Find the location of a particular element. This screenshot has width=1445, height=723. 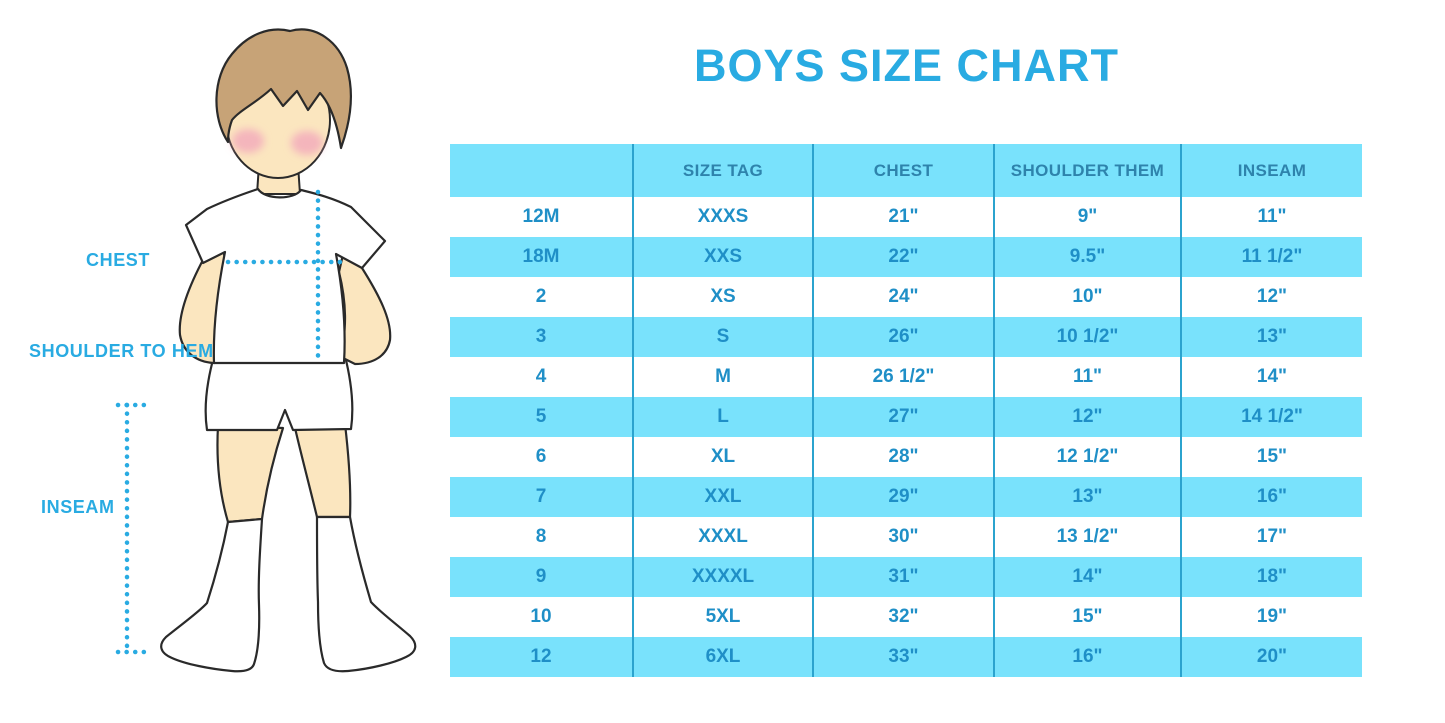

table-cell: 18" is located at coordinates (1271, 577).